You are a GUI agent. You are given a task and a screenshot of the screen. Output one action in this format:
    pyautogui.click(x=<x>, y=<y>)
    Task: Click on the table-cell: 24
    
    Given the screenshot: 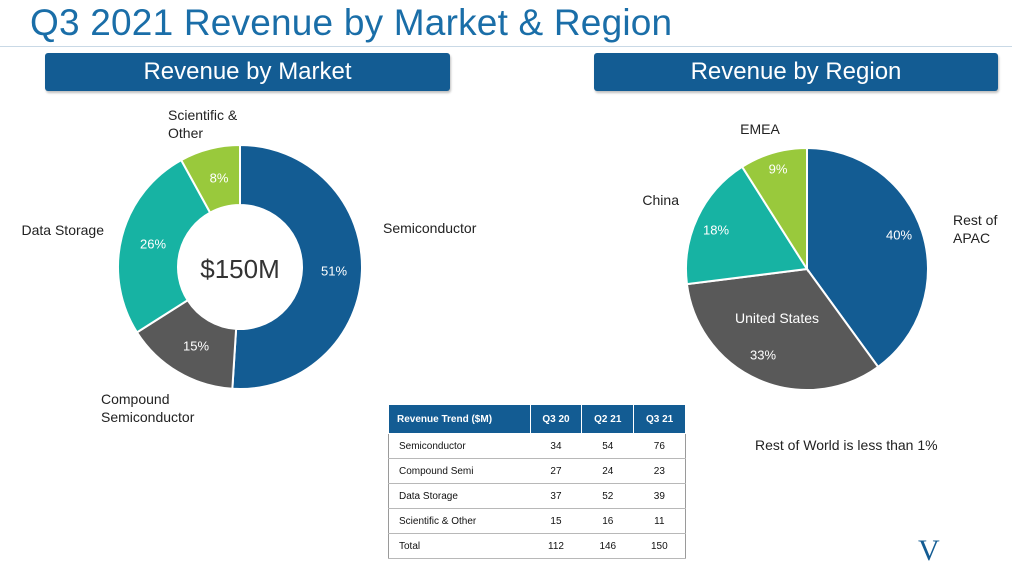 What is the action you would take?
    pyautogui.click(x=607, y=471)
    